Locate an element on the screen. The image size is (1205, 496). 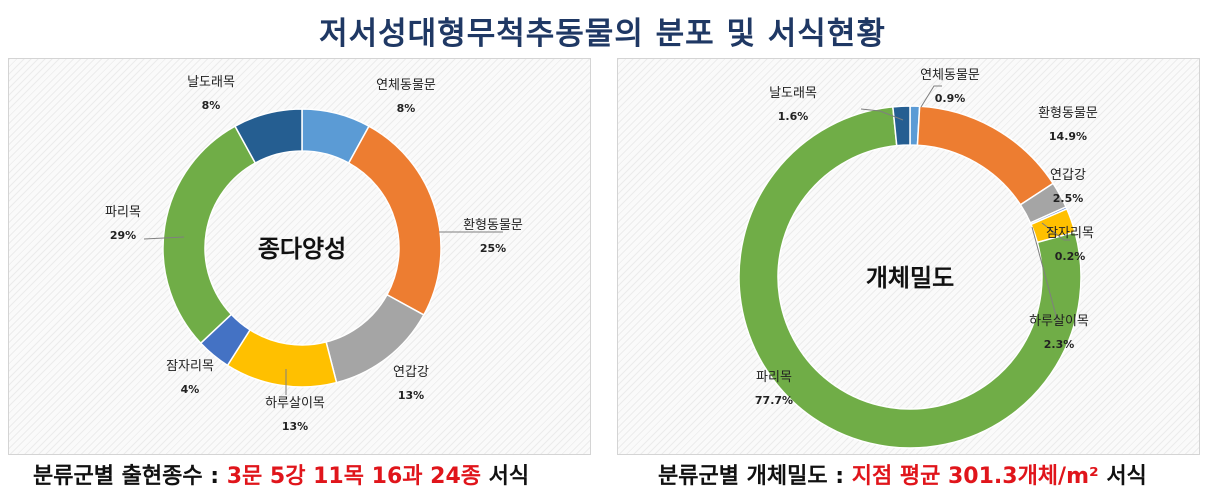
caption-highlight: 지점 평균 301.3개체/m² is located at coordinates (979, 476).